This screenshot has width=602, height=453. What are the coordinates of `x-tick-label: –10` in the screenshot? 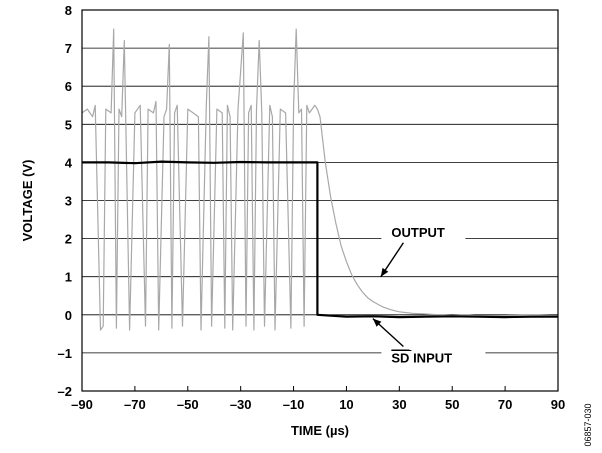 It's located at (294, 404).